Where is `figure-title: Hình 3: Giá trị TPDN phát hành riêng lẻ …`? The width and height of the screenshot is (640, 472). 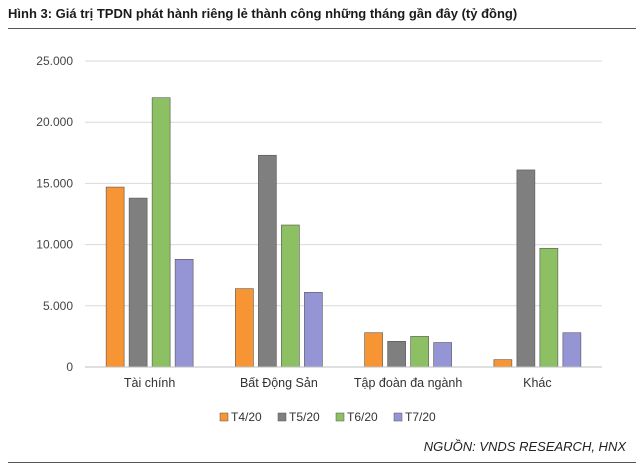
figure-title: Hình 3: Giá trị TPDN phát hành riêng lẻ … is located at coordinates (263, 13).